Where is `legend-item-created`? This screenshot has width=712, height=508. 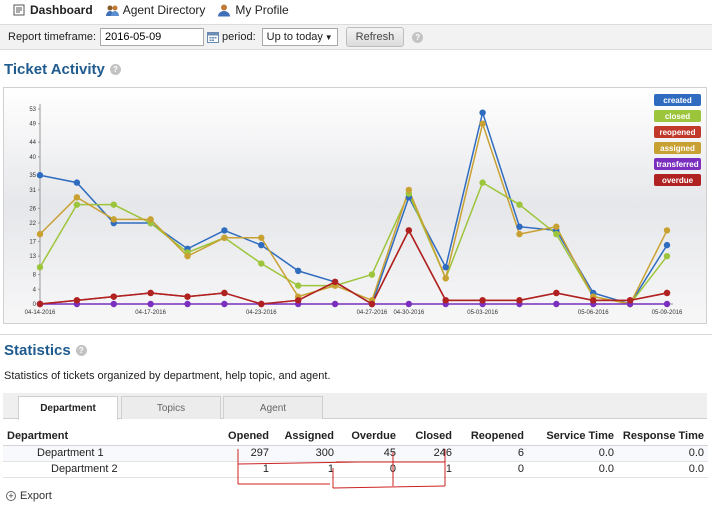
legend-item-created is located at coordinates (677, 100).